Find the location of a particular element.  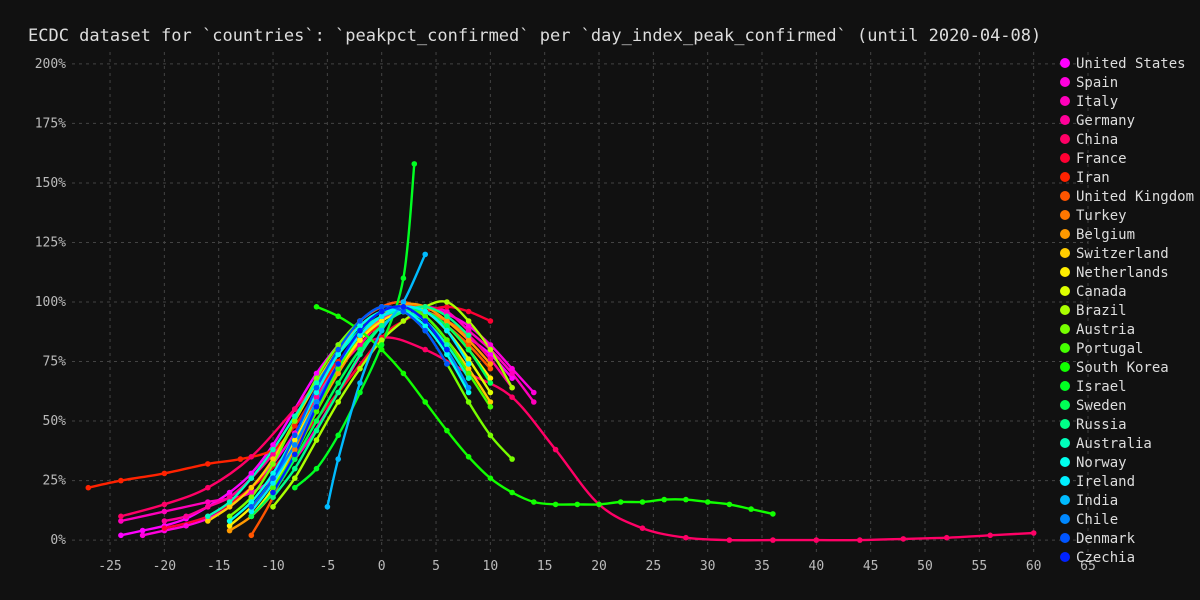

x-tick-label: 35 is located at coordinates (762, 566).